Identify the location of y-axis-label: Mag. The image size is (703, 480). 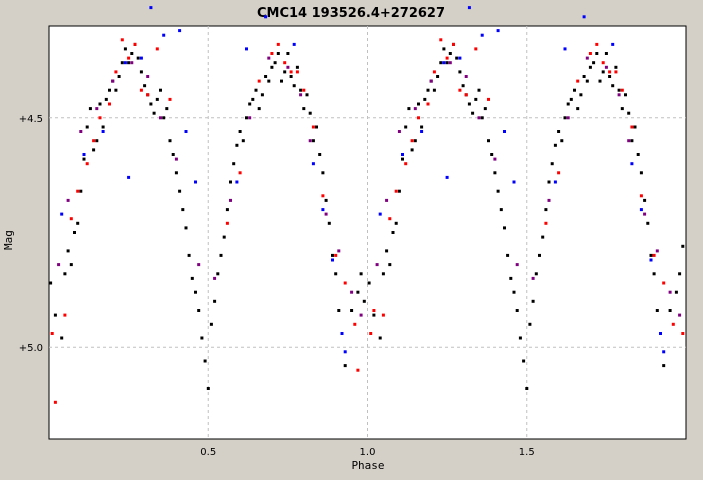
(8, 240).